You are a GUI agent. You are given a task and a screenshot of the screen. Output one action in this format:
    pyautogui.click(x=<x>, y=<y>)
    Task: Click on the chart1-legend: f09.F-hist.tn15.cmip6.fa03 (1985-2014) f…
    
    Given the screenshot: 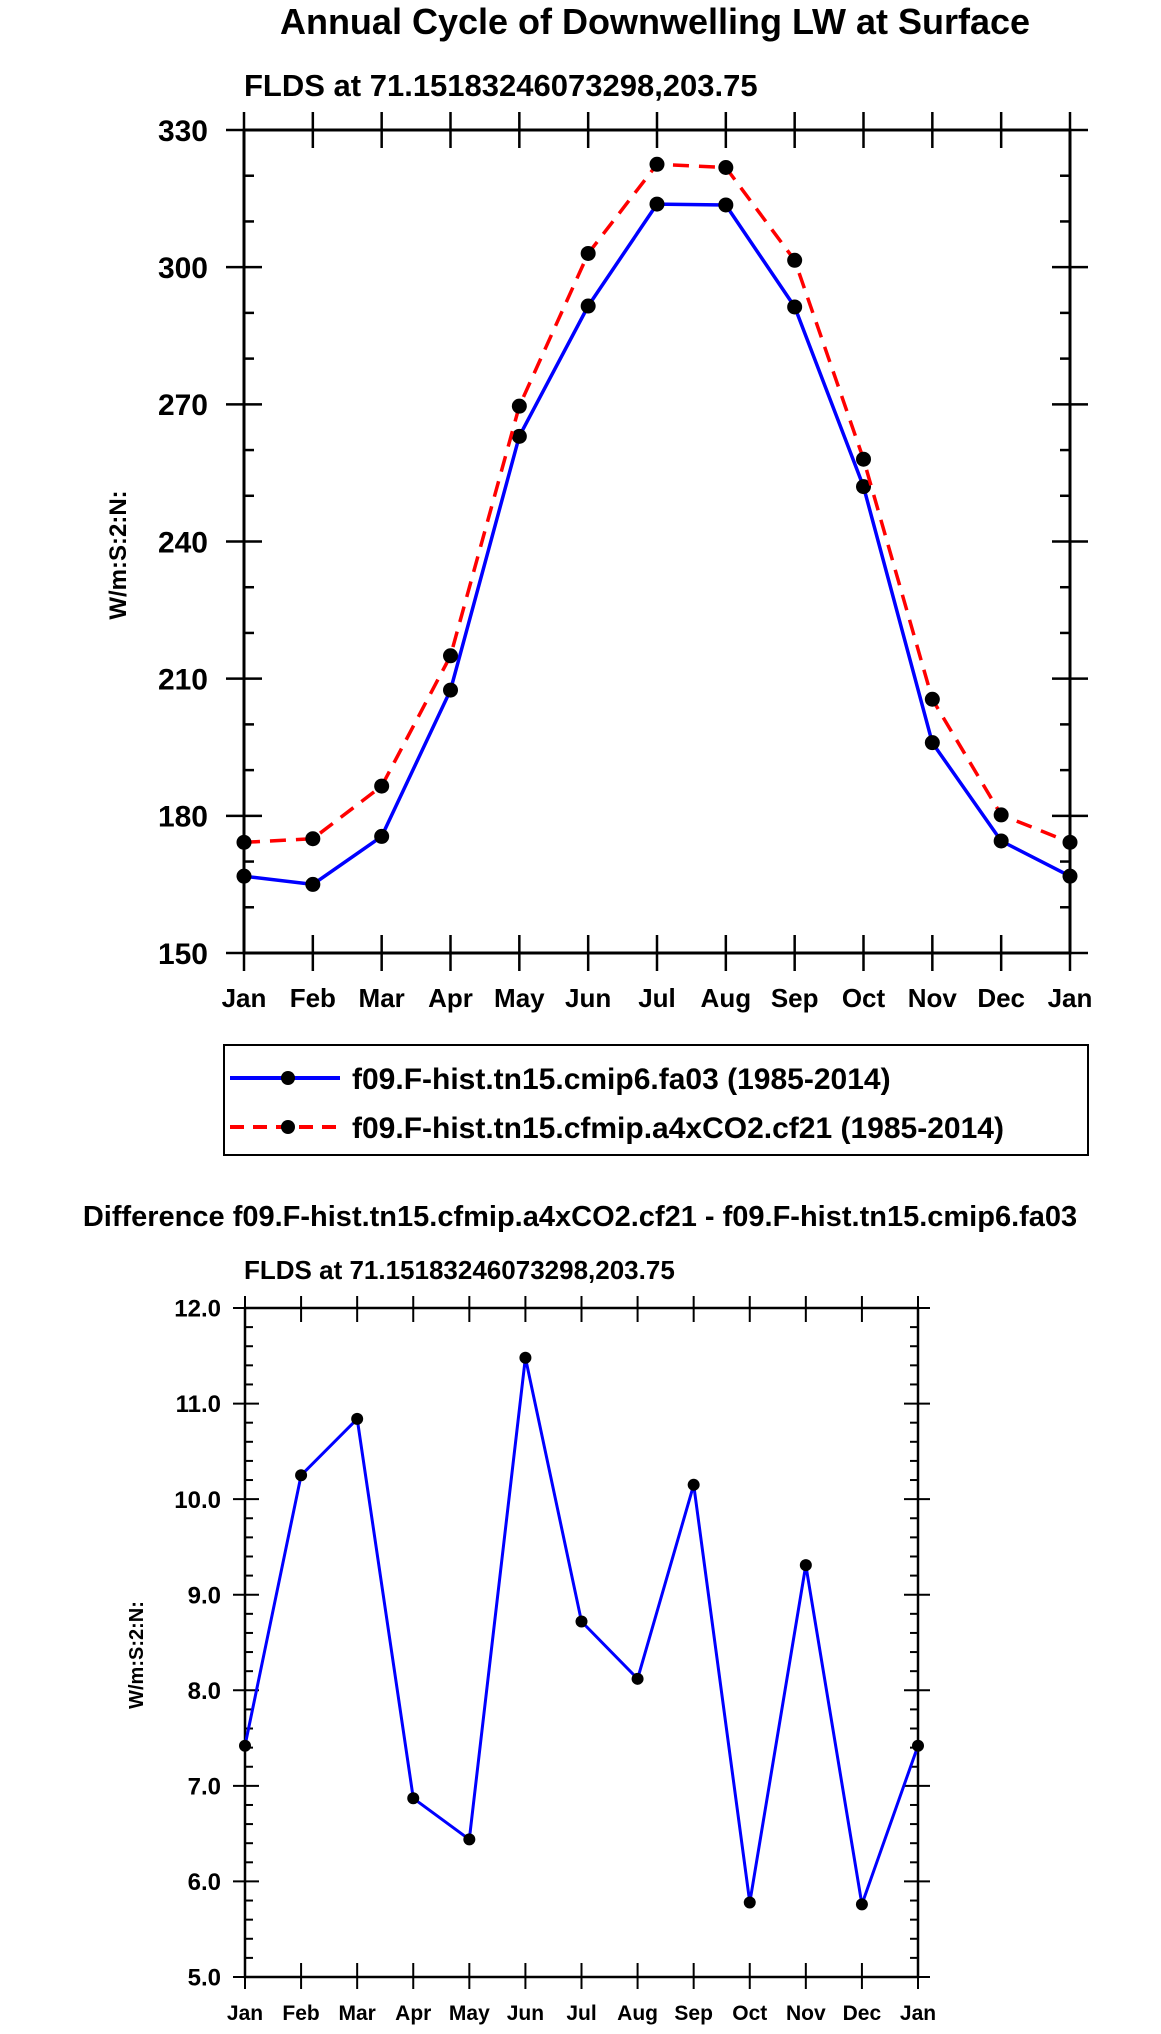 What is the action you would take?
    pyautogui.click(x=656, y=1100)
    